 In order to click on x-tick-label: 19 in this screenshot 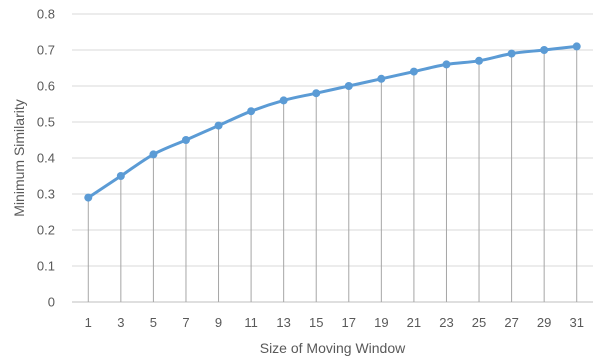, I will do `click(381, 322)`.